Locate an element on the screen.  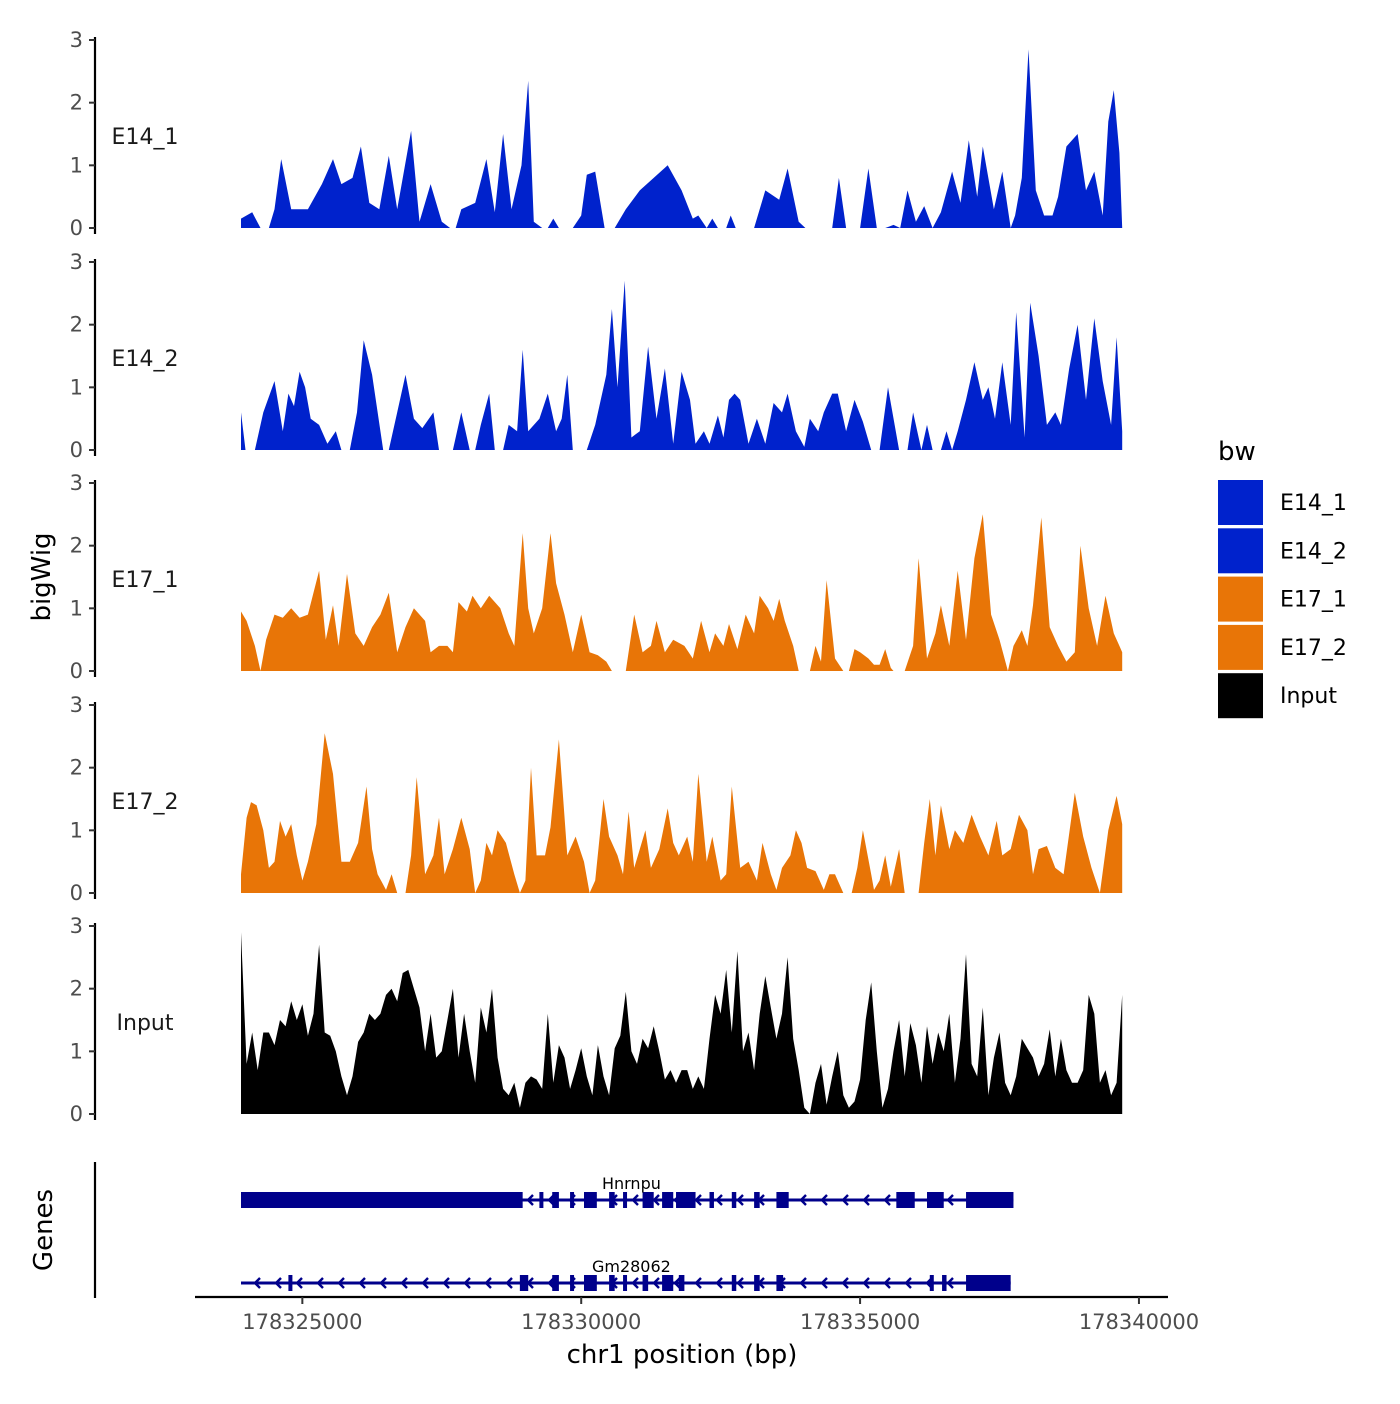
legend-label-e17_2: E17_2 is located at coordinates (1313, 648).